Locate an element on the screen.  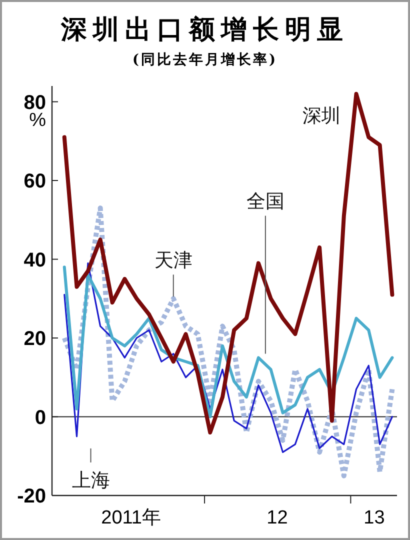
y-tick-label: 0 is located at coordinates (40, 417).